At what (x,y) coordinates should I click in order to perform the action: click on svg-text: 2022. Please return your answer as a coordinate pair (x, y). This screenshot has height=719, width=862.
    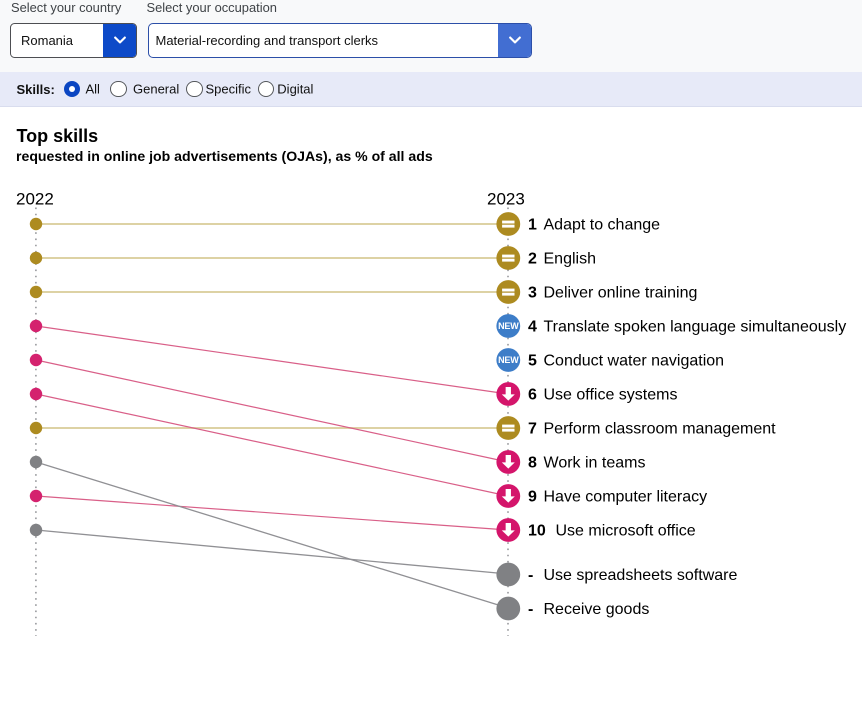
    Looking at the image, I should click on (35, 199).